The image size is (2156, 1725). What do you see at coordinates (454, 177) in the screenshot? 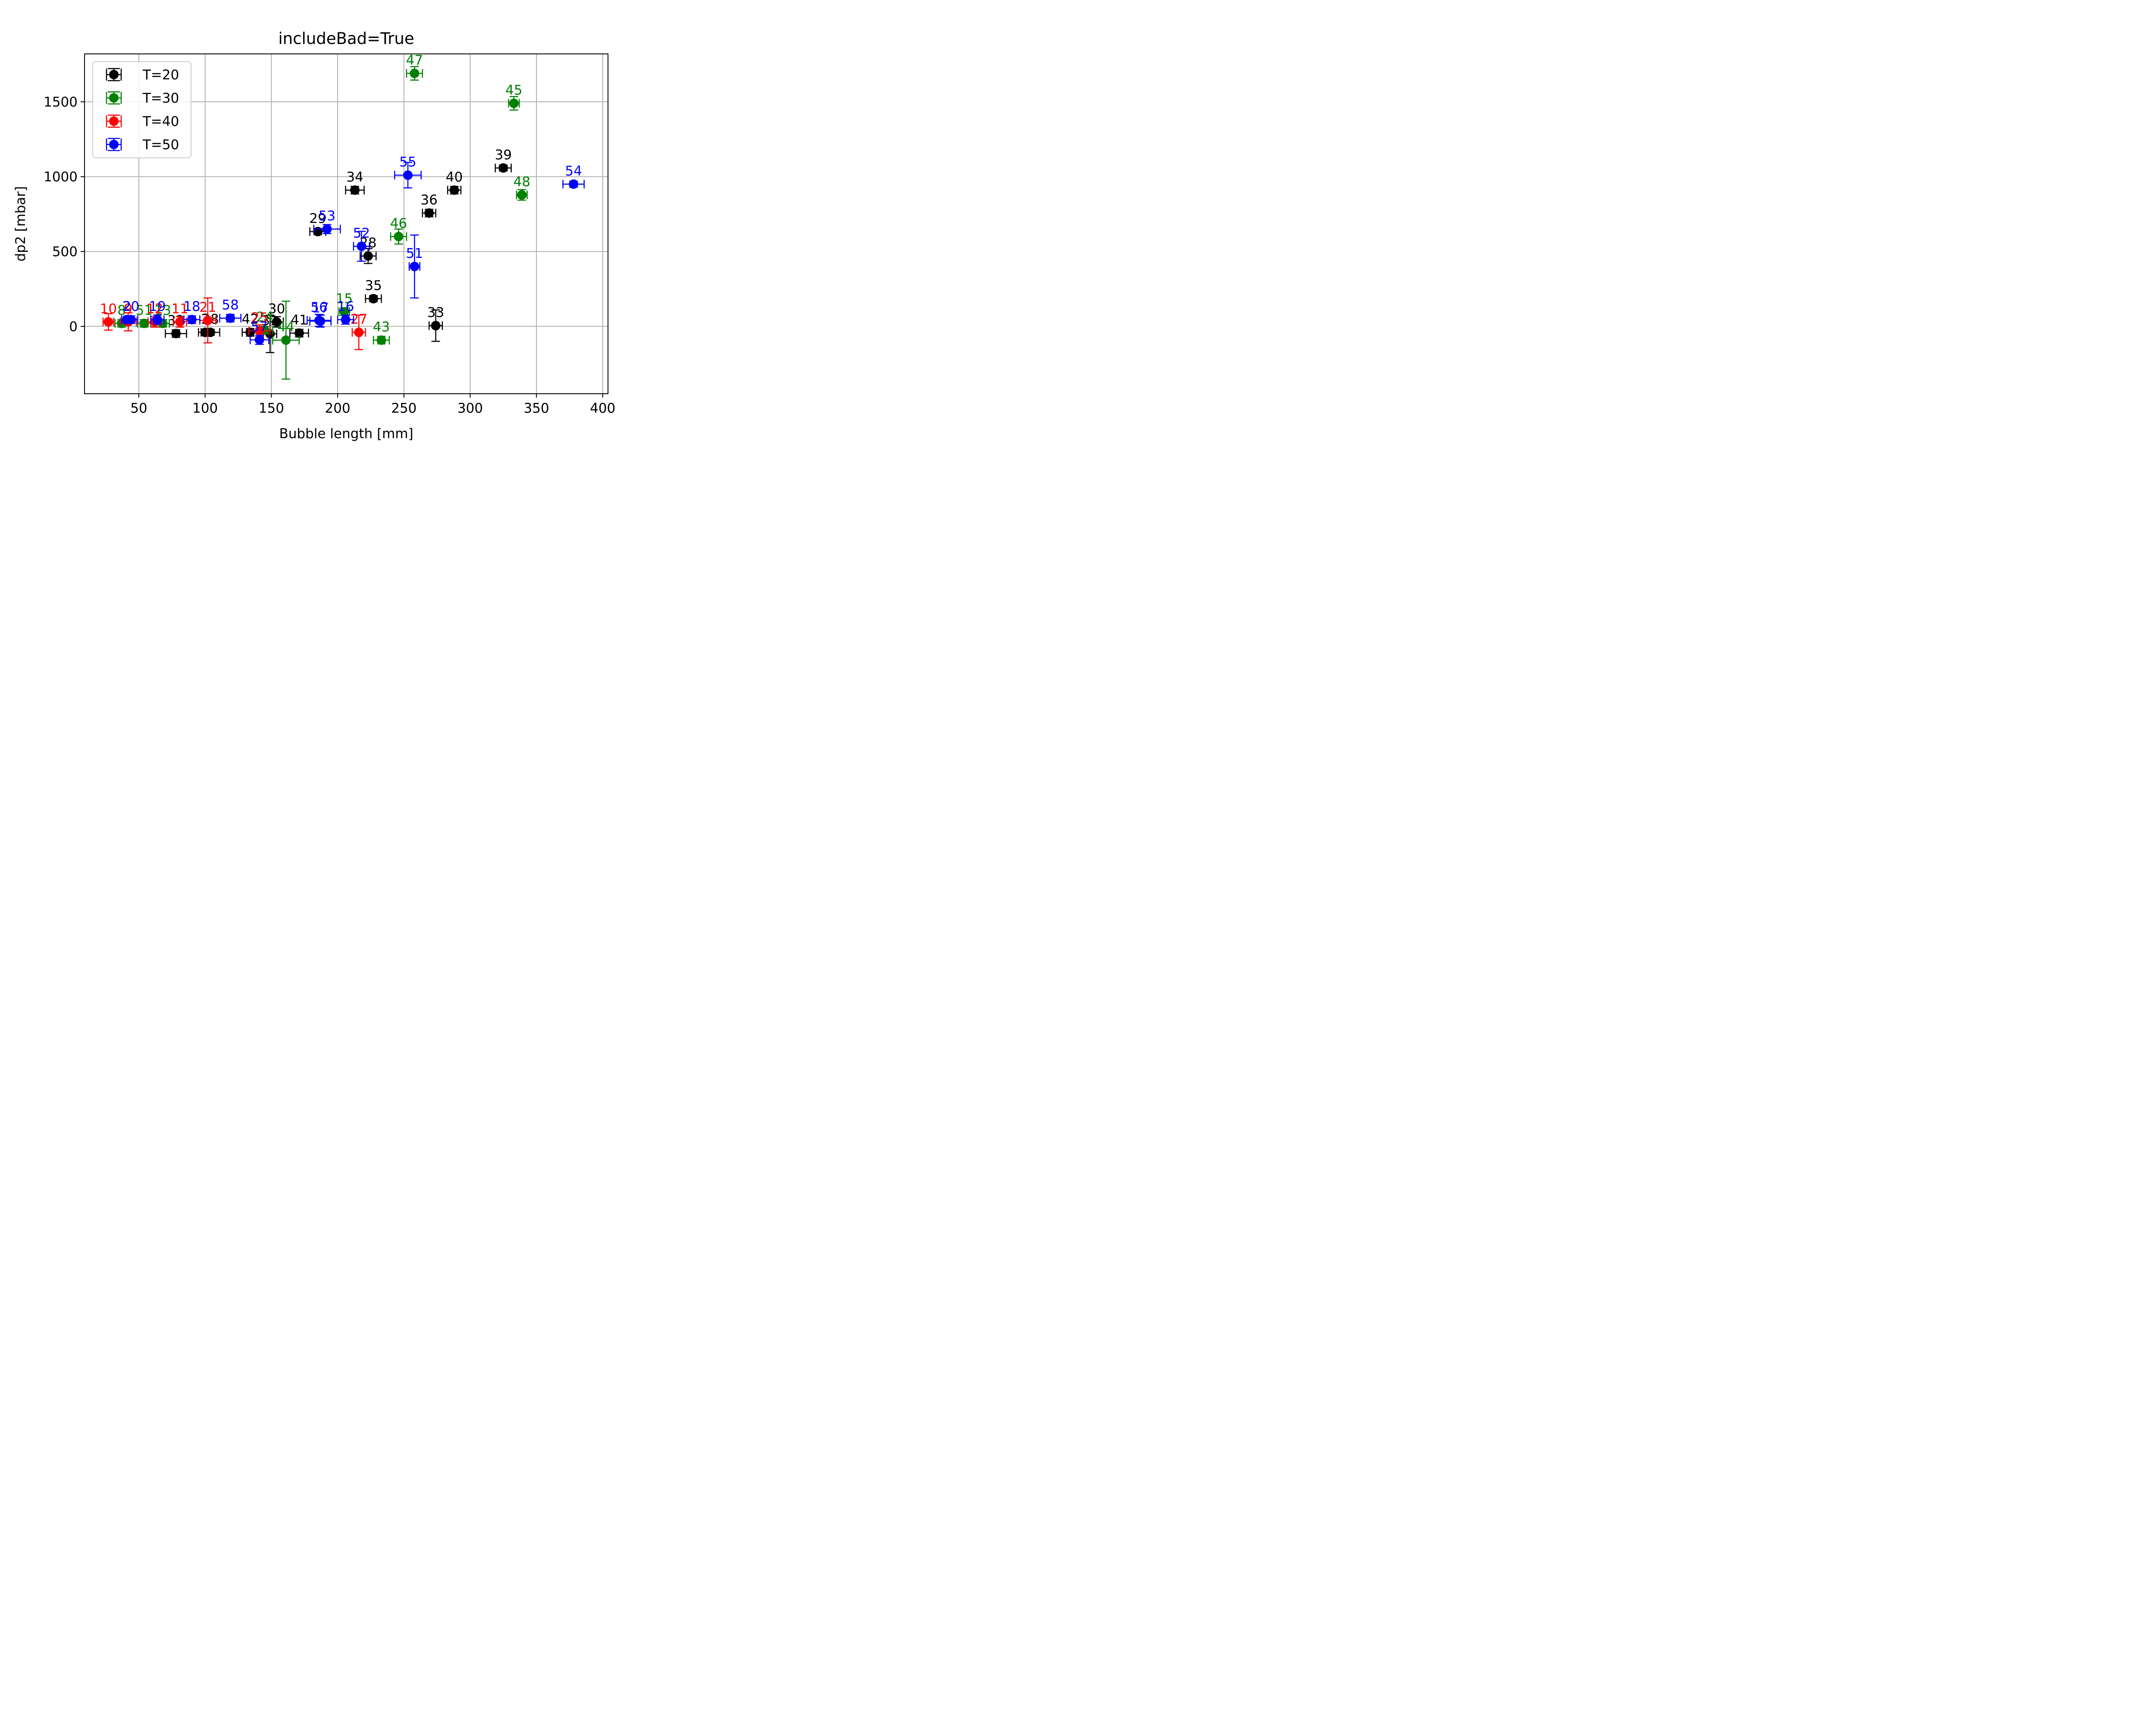
I see `point-label: 40` at bounding box center [454, 177].